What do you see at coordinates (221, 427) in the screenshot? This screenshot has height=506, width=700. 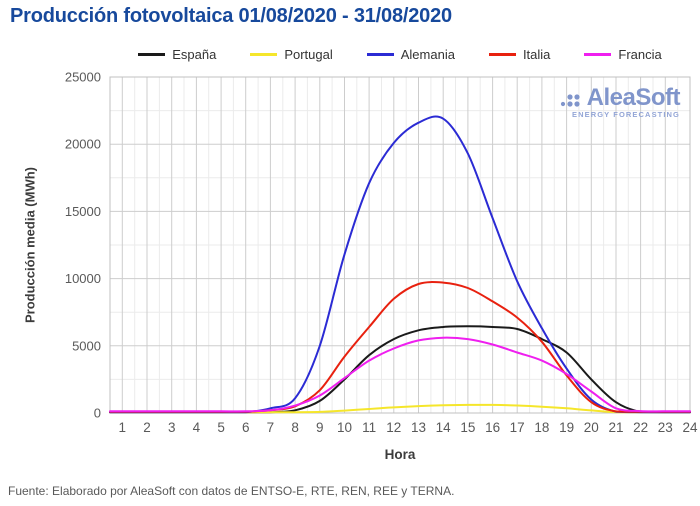 I see `x-tick-label: 5` at bounding box center [221, 427].